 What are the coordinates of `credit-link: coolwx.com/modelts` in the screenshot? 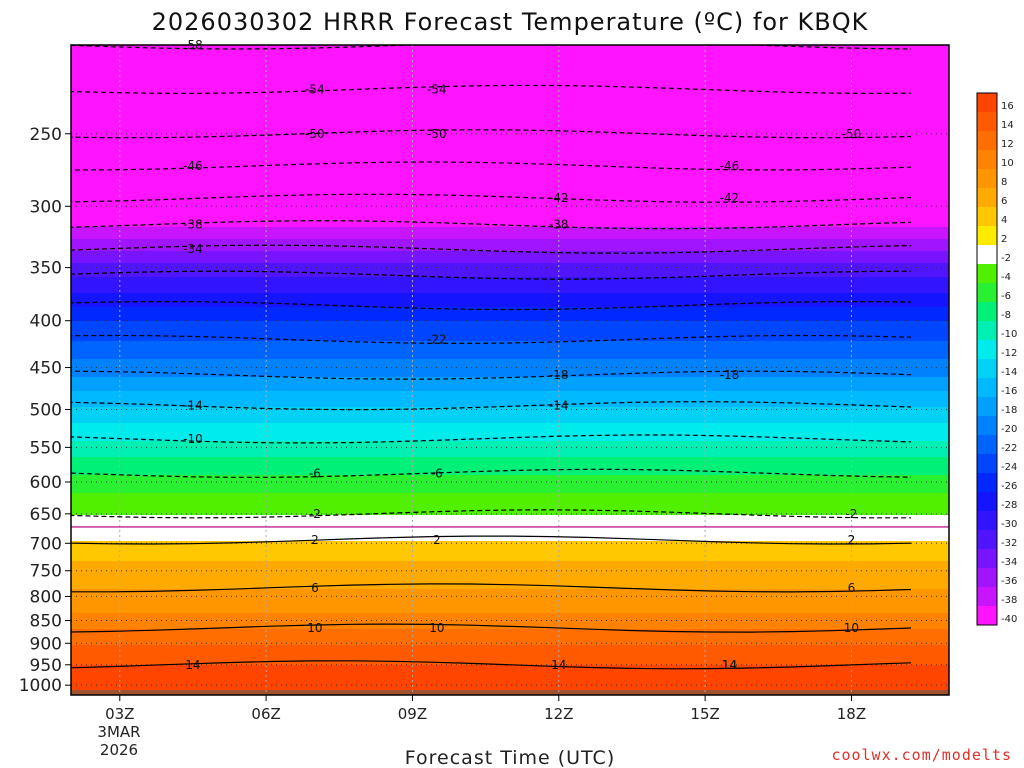 It's located at (921, 755).